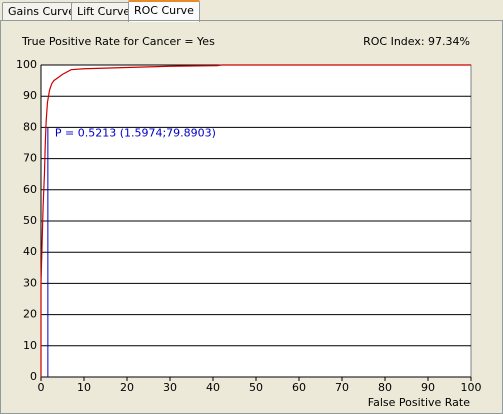 This screenshot has width=503, height=414. What do you see at coordinates (41, 387) in the screenshot?
I see `x-tick-label: 0` at bounding box center [41, 387].